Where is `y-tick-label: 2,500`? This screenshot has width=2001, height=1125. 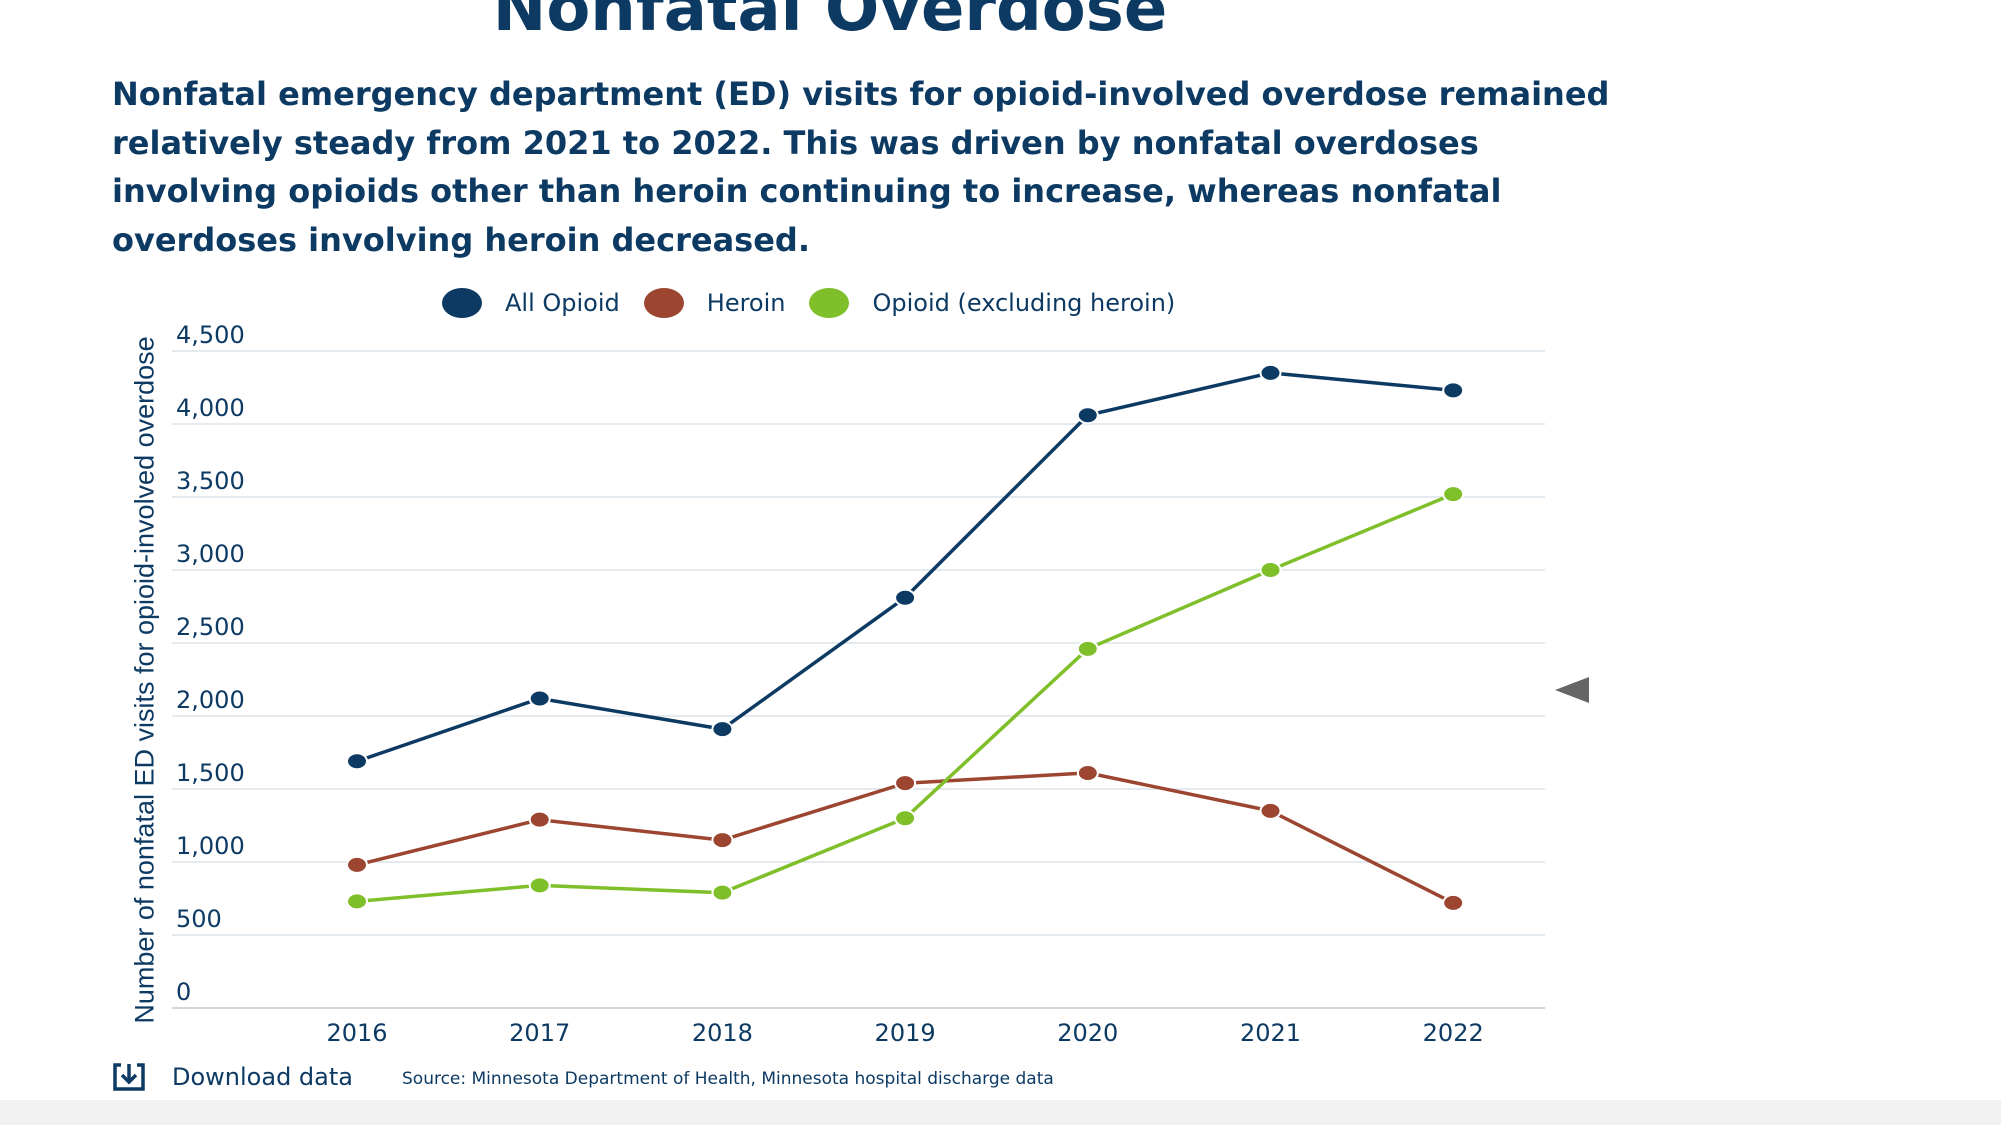
y-tick-label: 2,500 is located at coordinates (210, 627).